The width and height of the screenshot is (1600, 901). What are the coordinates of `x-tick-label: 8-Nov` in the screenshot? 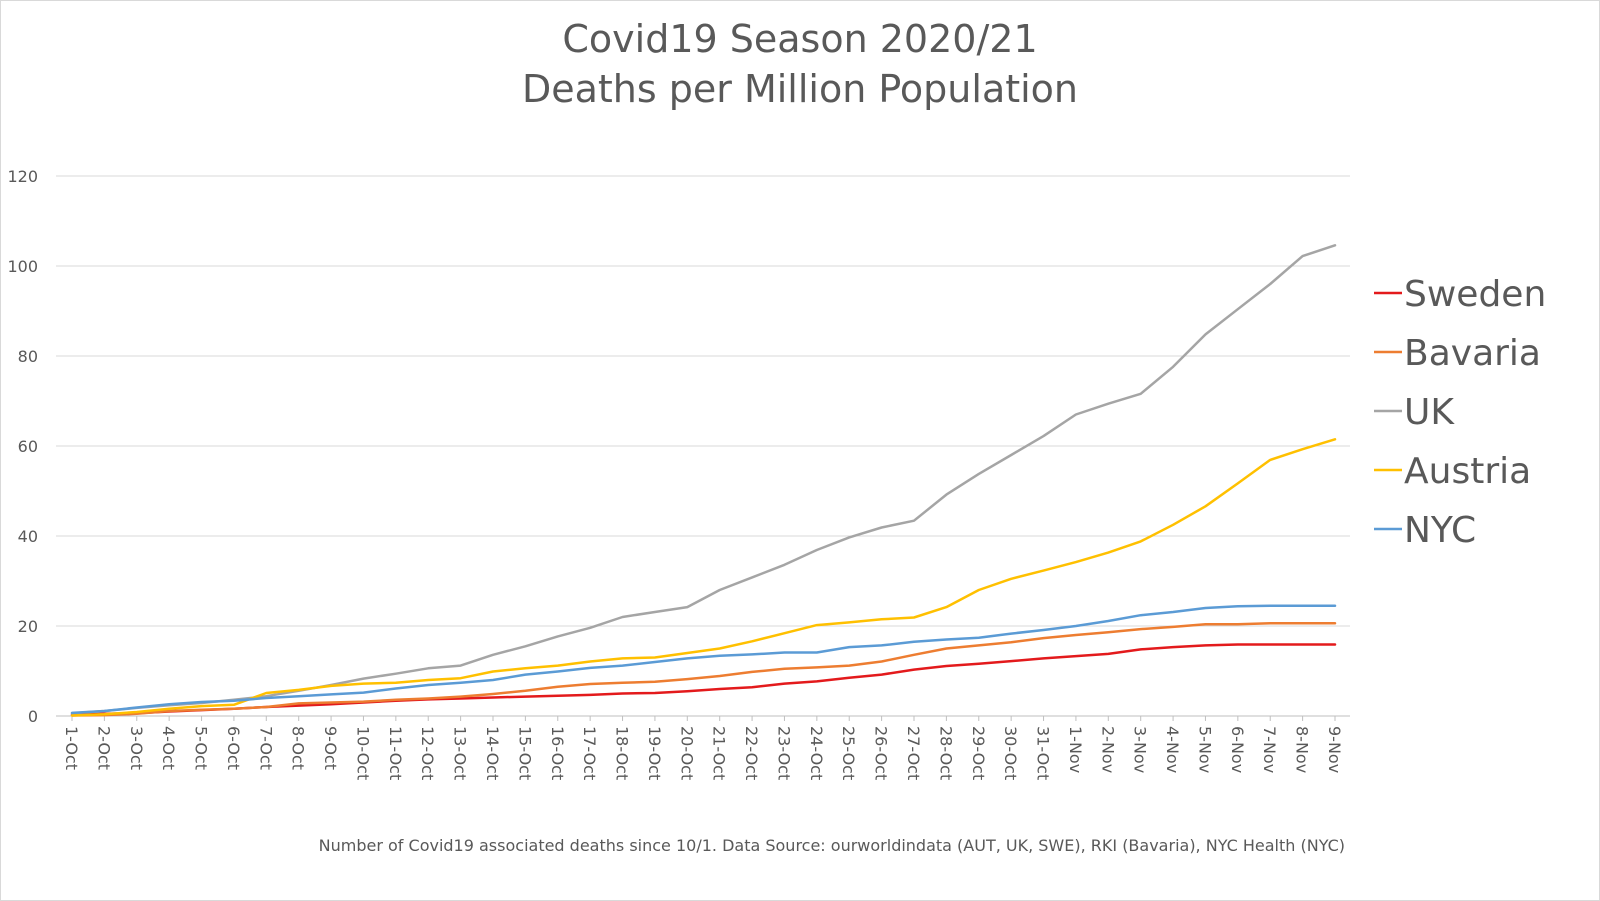 It's located at (1302, 749).